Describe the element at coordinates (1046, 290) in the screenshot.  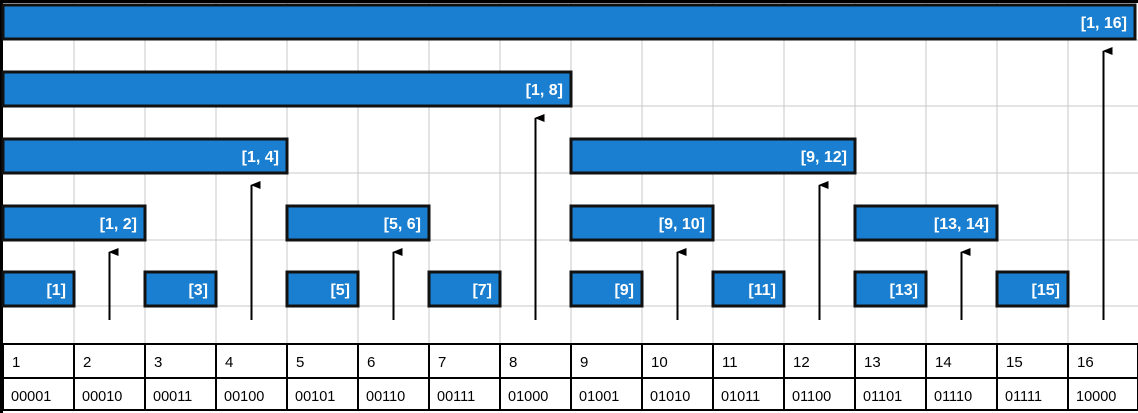
I see `interval-label: [15]` at that location.